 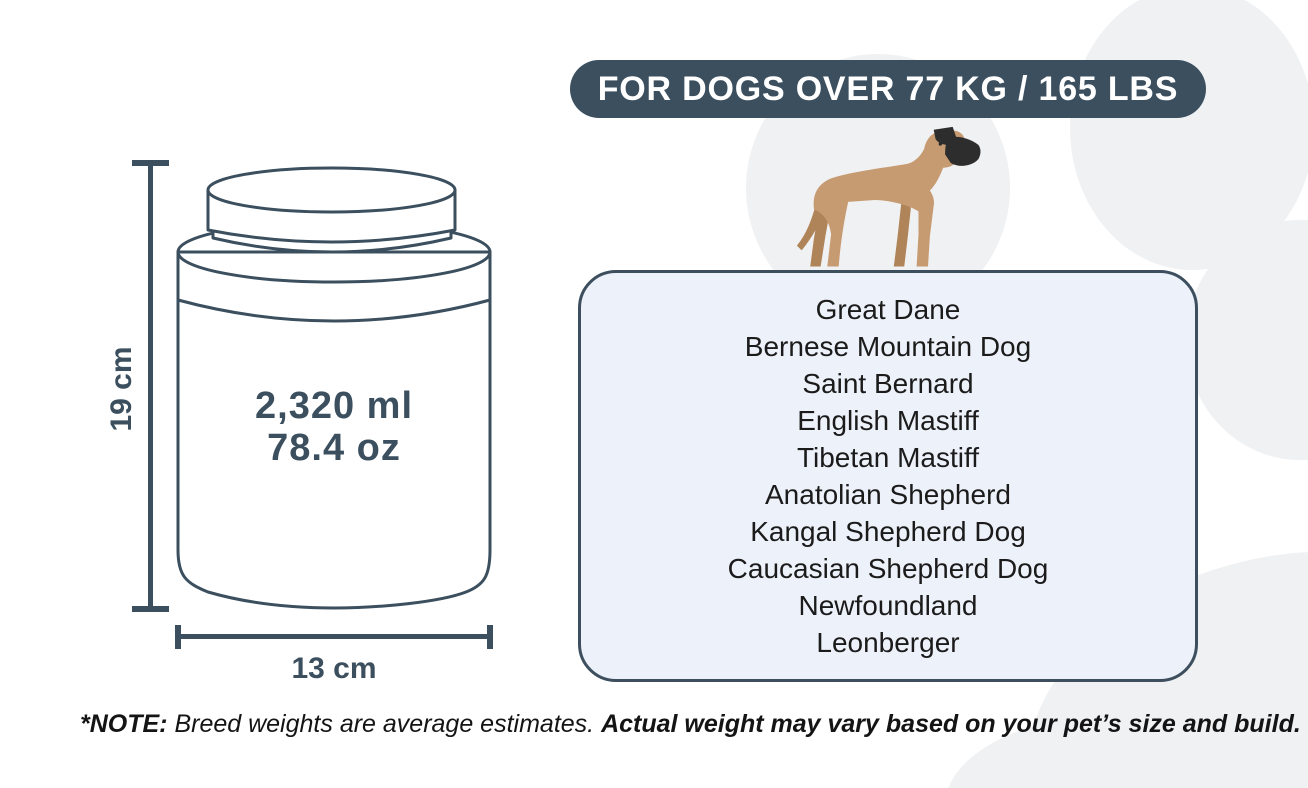 I want to click on width-dimension-cap-right, so click(x=490, y=637).